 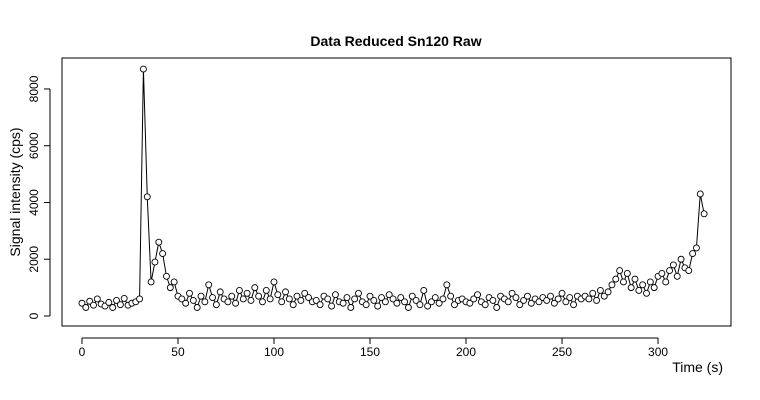 What do you see at coordinates (370, 352) in the screenshot?
I see `x-tick-label: 150` at bounding box center [370, 352].